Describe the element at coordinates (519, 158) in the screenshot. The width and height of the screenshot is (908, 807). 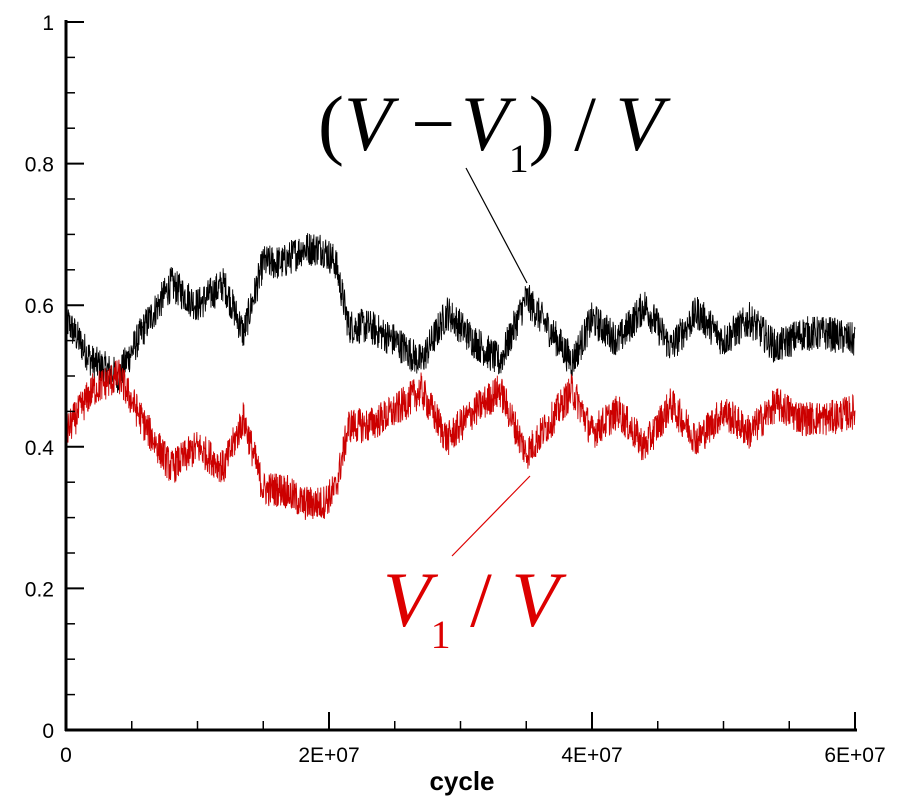
I see `ann0-subscript-1: 1` at that location.